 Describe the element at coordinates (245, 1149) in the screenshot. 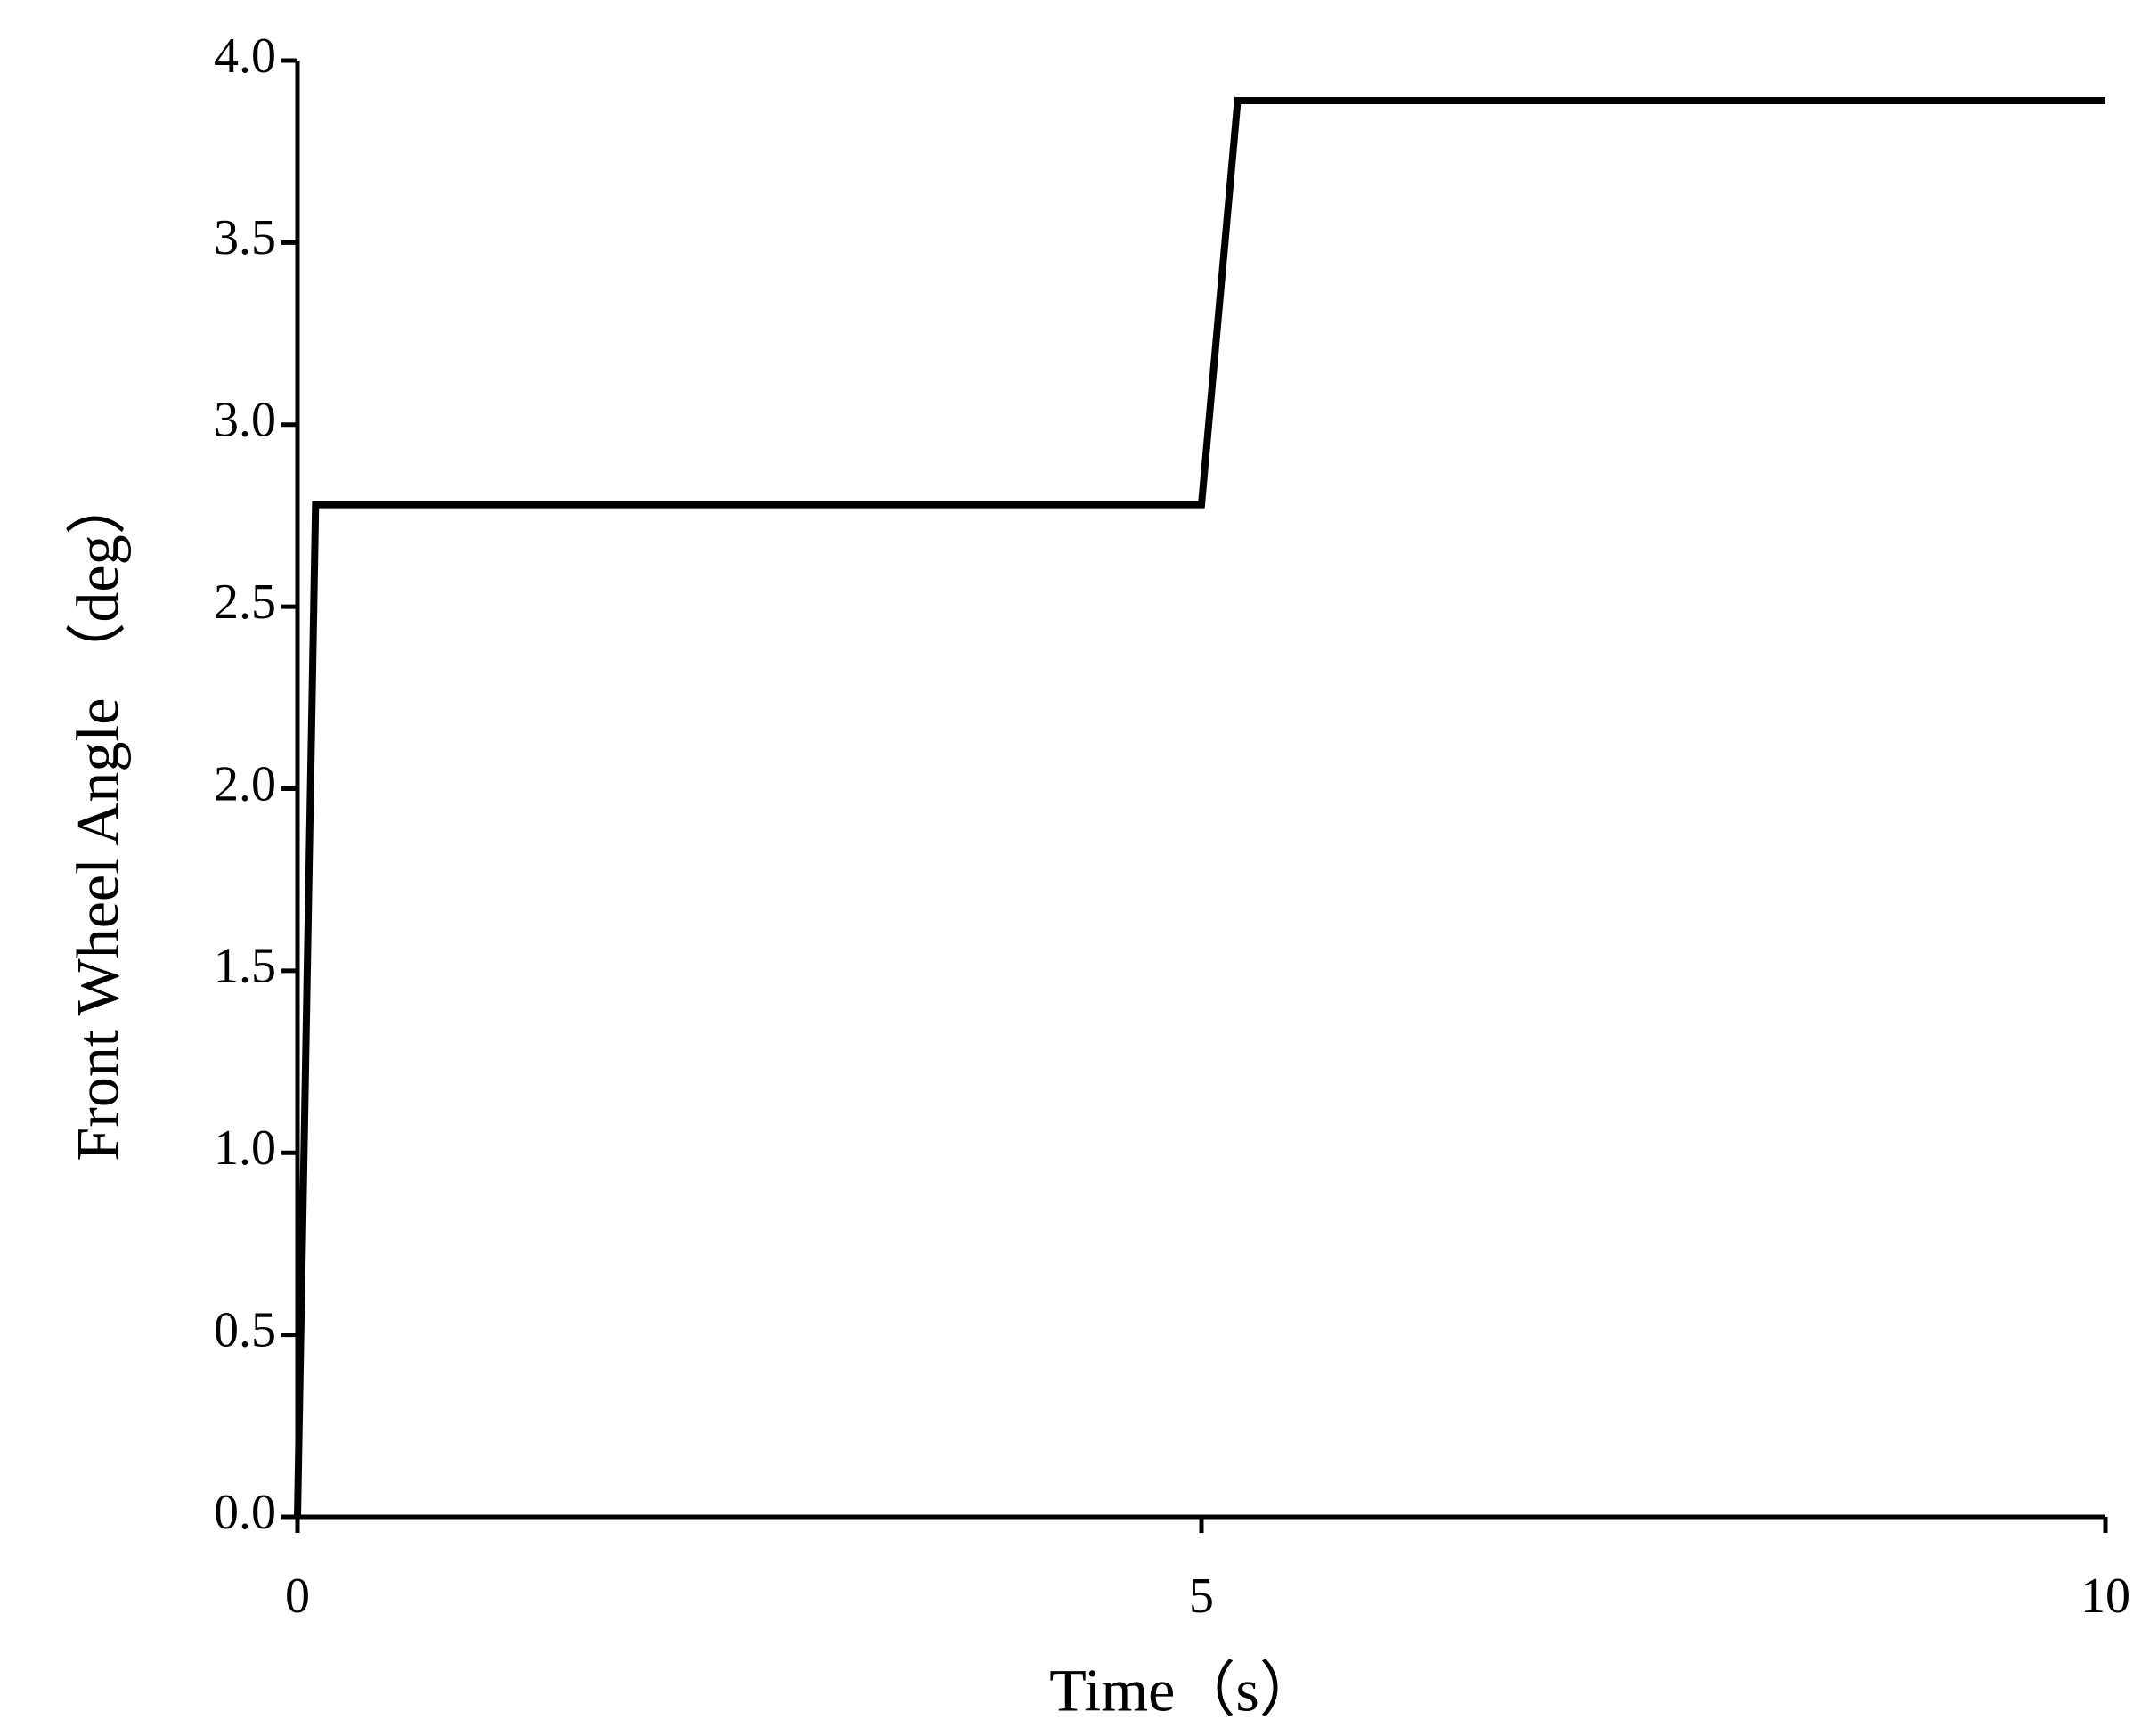

I see `y-tick-label: 1.0` at that location.